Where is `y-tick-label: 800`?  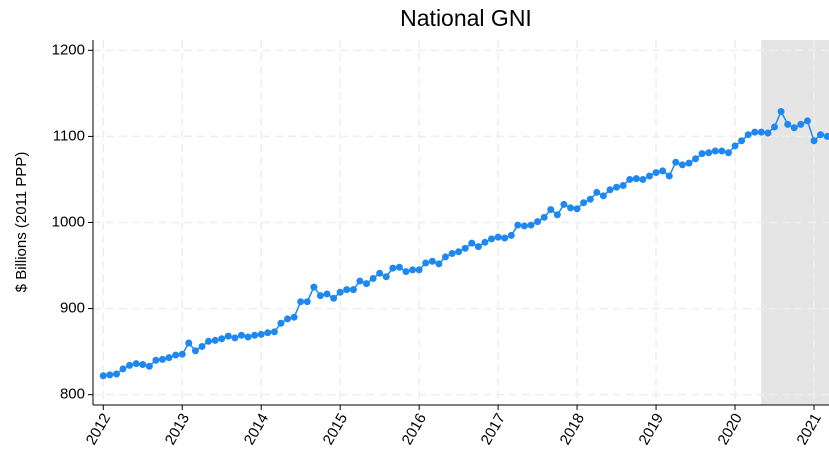 y-tick-label: 800 is located at coordinates (72, 394).